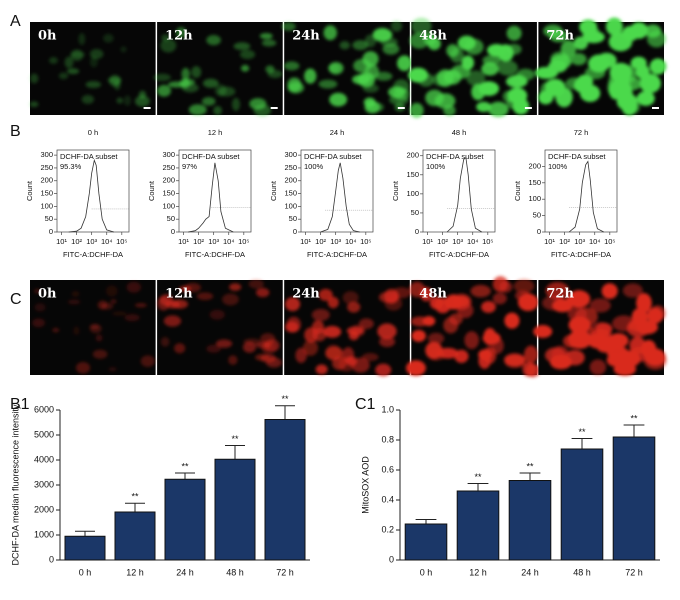 The height and width of the screenshot is (600, 680). I want to click on micrograph: 48h, so click(472, 327).